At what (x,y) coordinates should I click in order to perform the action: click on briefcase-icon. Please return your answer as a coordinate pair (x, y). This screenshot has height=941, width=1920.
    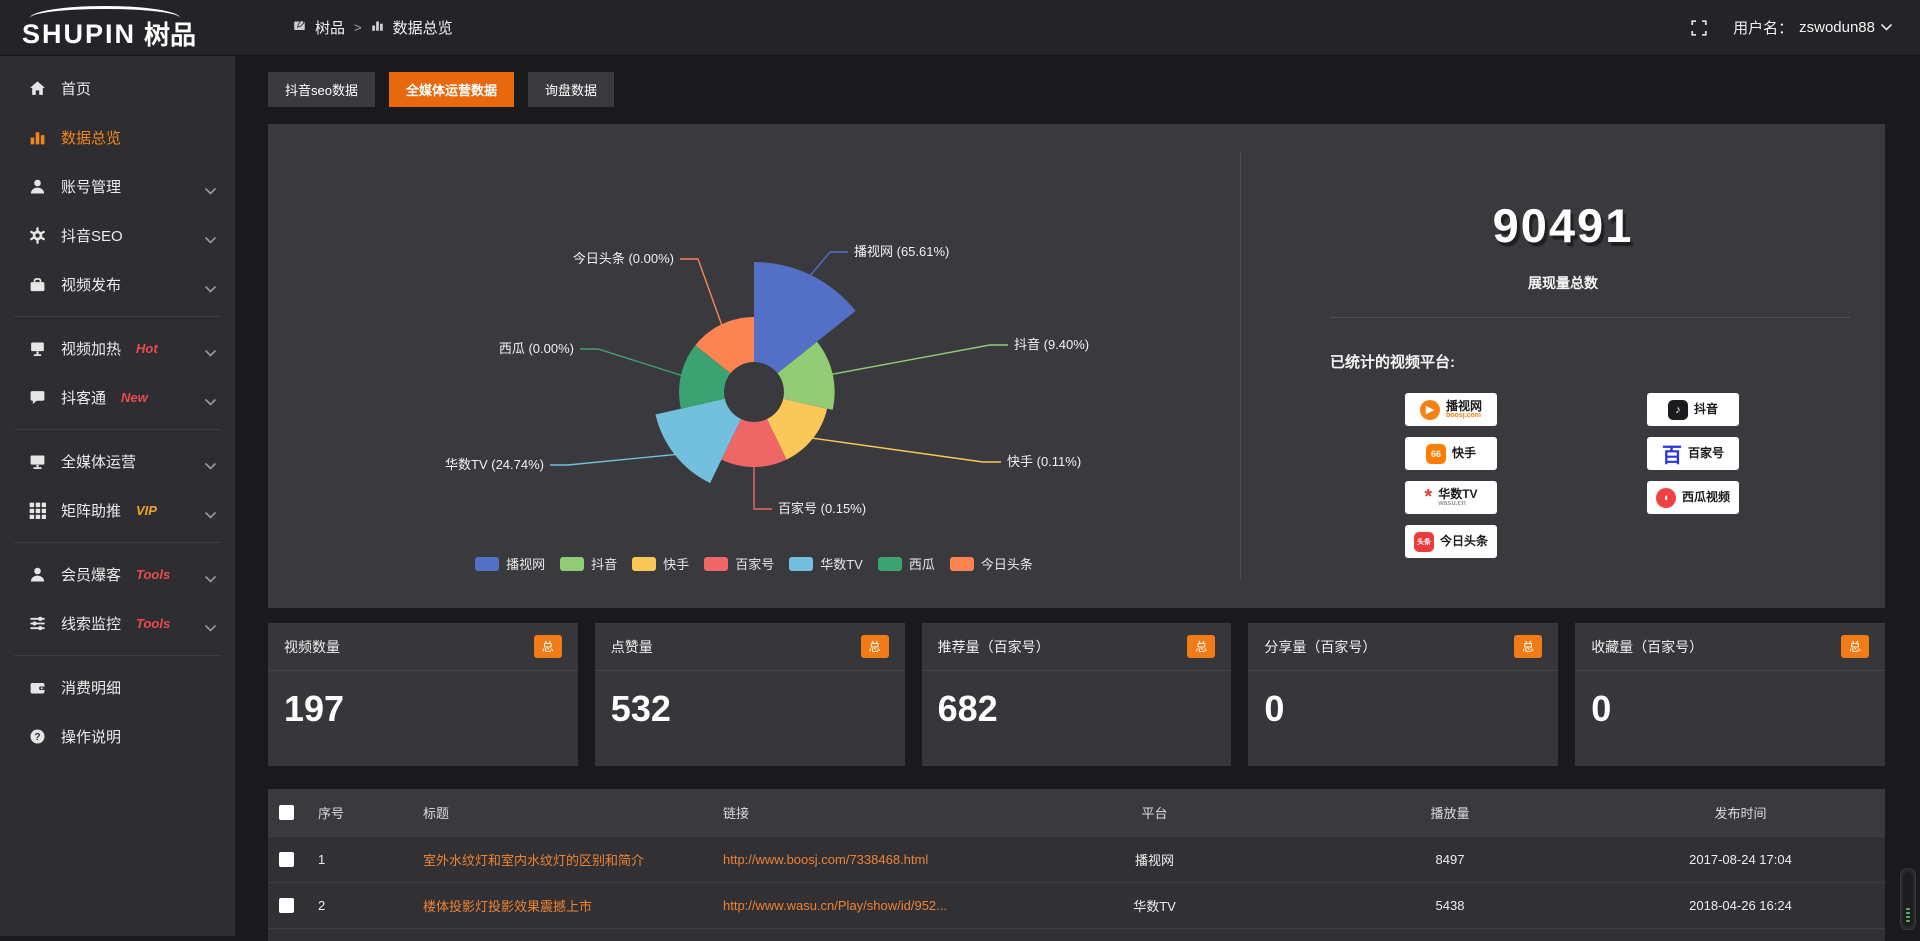
    Looking at the image, I should click on (37, 284).